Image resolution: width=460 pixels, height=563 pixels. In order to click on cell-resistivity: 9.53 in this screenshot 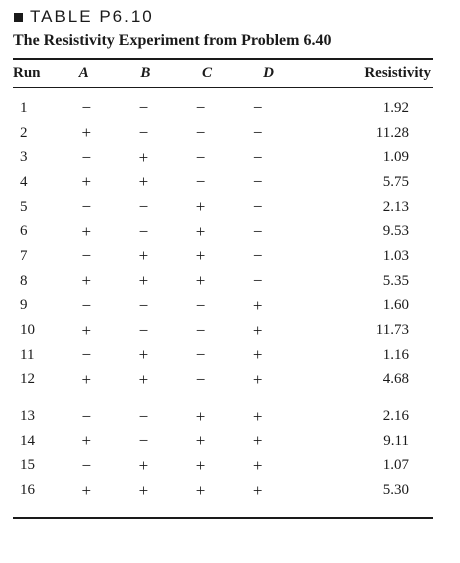, I will do `click(395, 231)`.